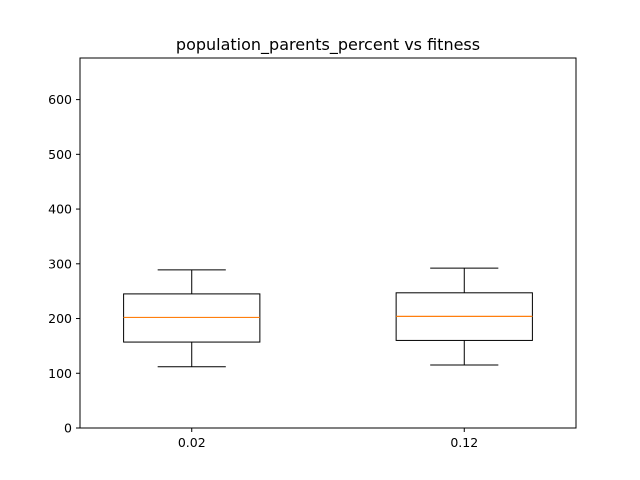 The height and width of the screenshot is (480, 640). Describe the element at coordinates (464, 316) in the screenshot. I see `box-0.12` at that location.